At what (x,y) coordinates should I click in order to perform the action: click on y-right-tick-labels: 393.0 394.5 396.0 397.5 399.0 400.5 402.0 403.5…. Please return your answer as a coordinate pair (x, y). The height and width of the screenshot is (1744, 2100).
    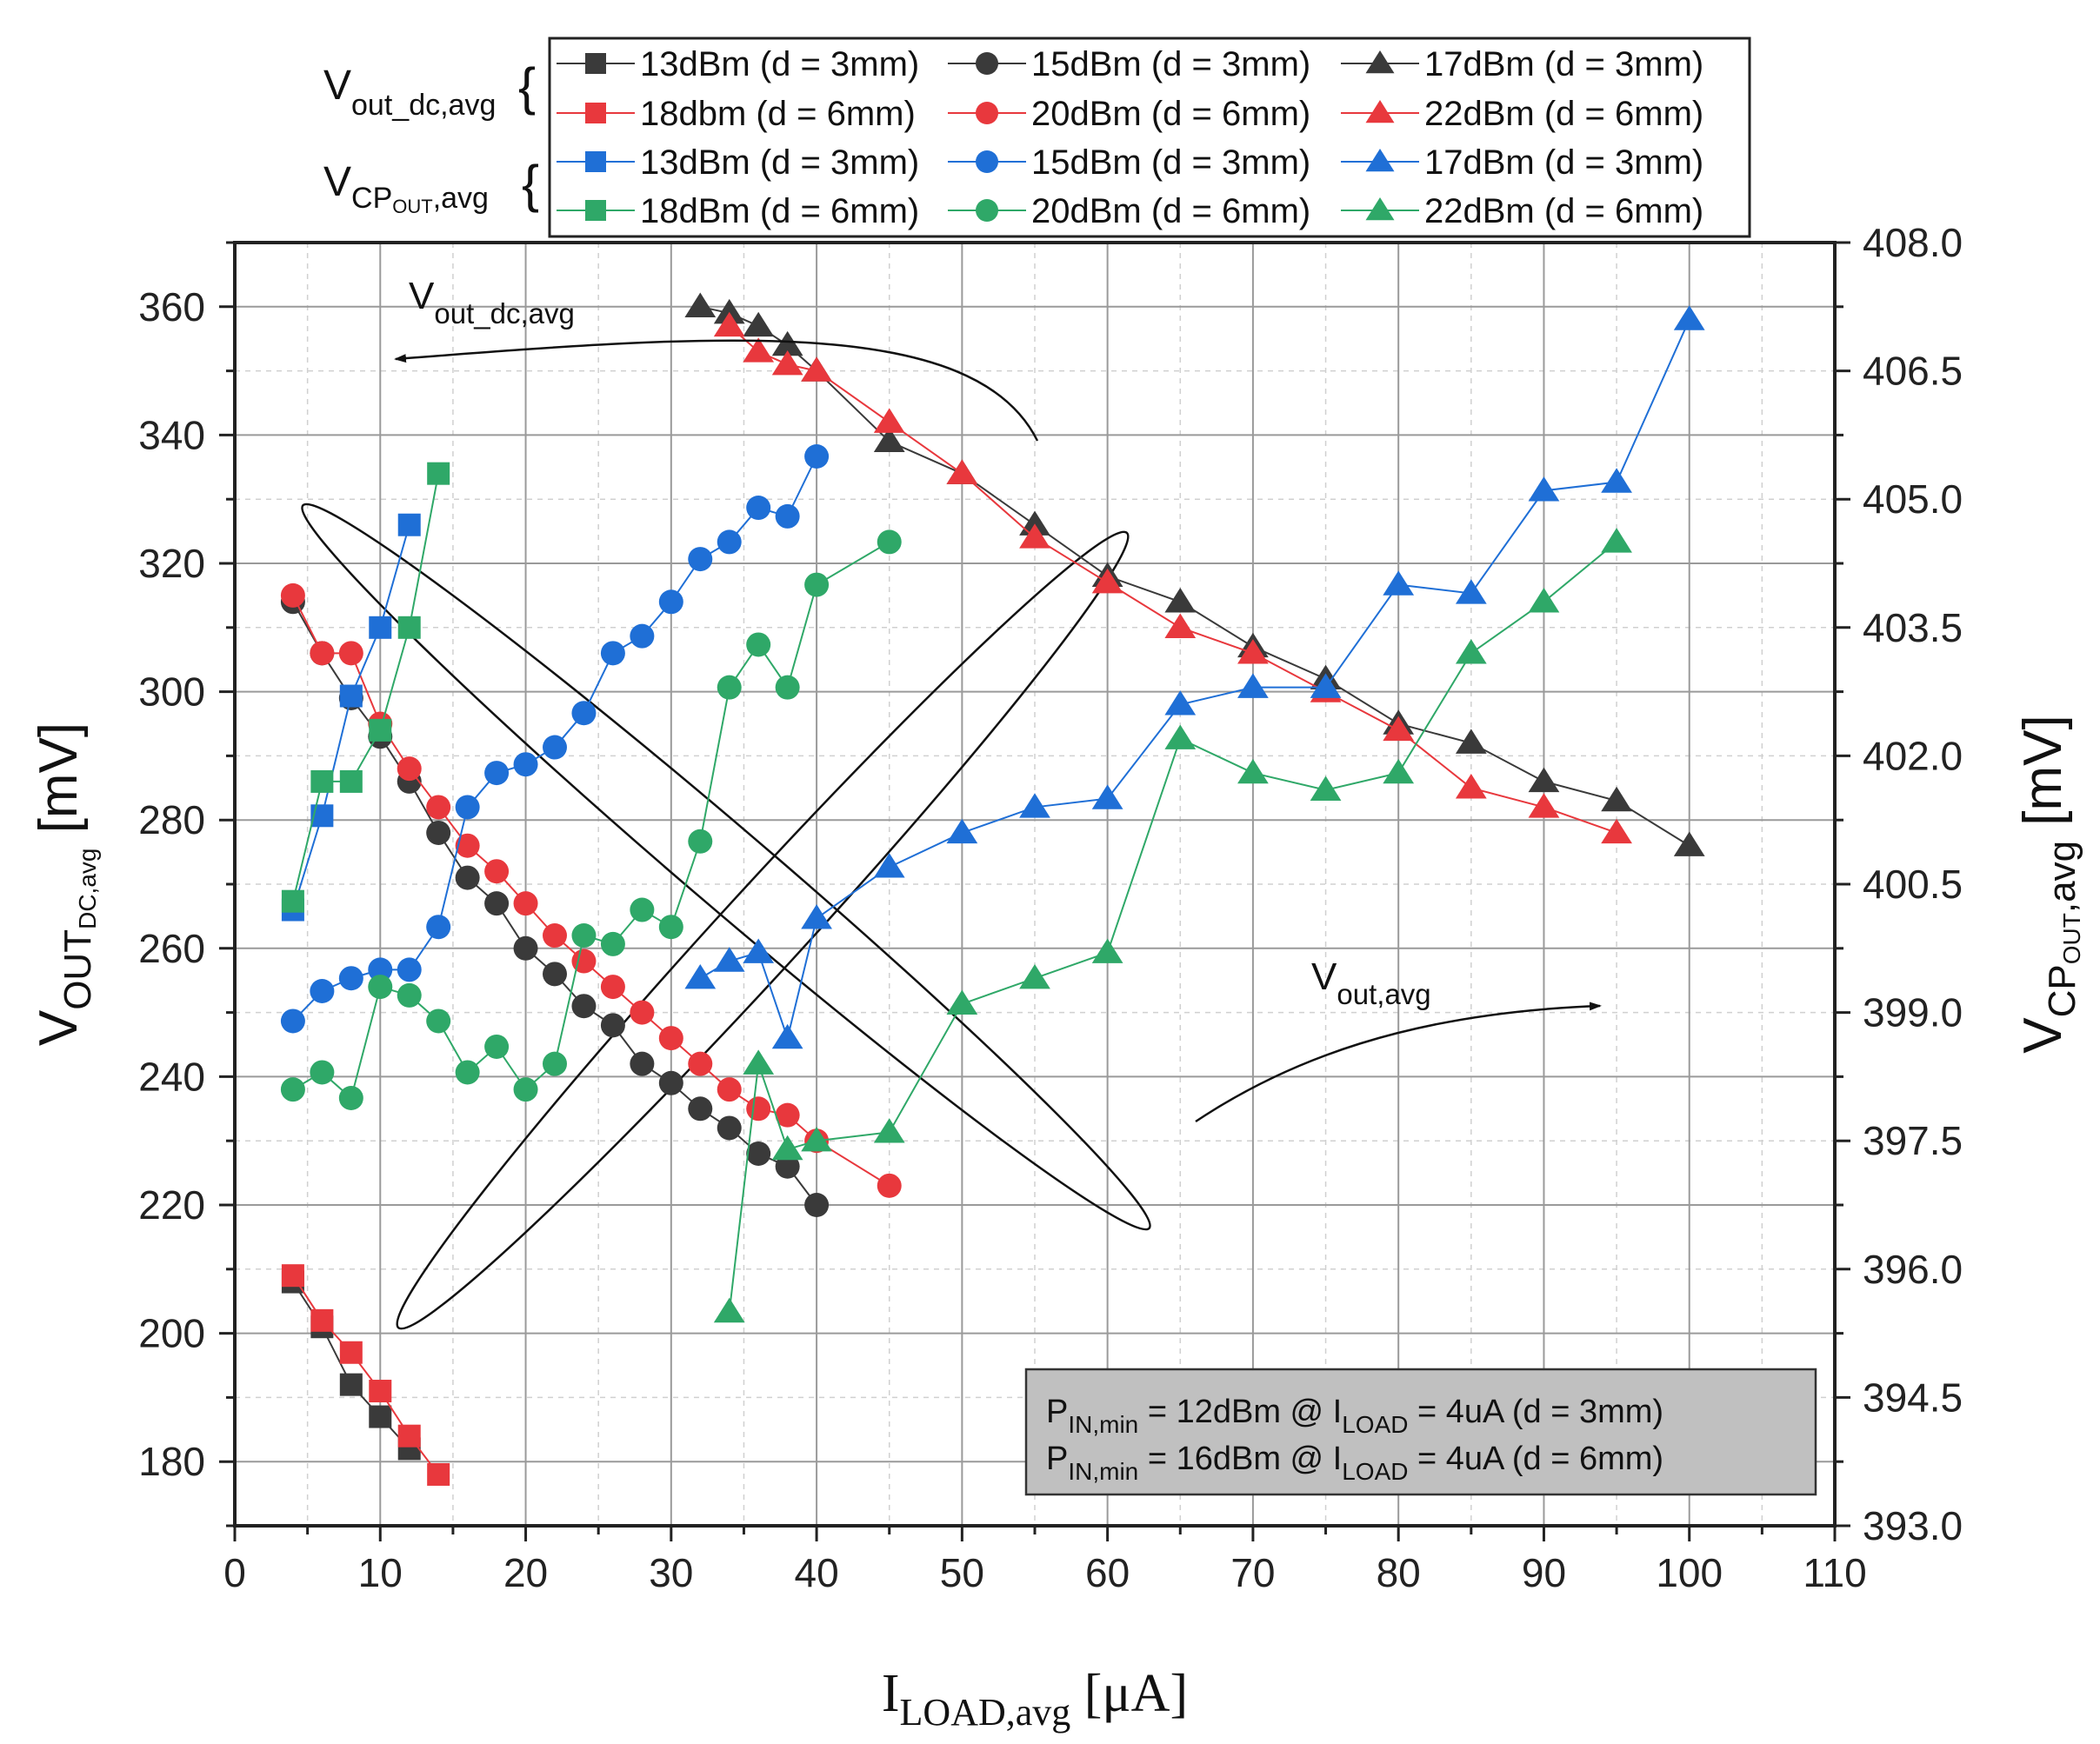
    Looking at the image, I should click on (1913, 884).